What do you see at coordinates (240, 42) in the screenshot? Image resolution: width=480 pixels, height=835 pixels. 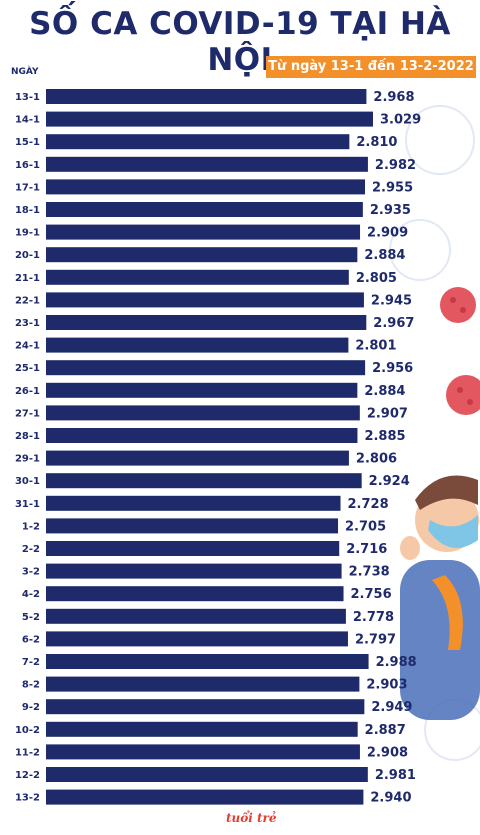 I see `page-title: SỐ CA COVID-19 TẠI HÀ NỘI` at bounding box center [240, 42].